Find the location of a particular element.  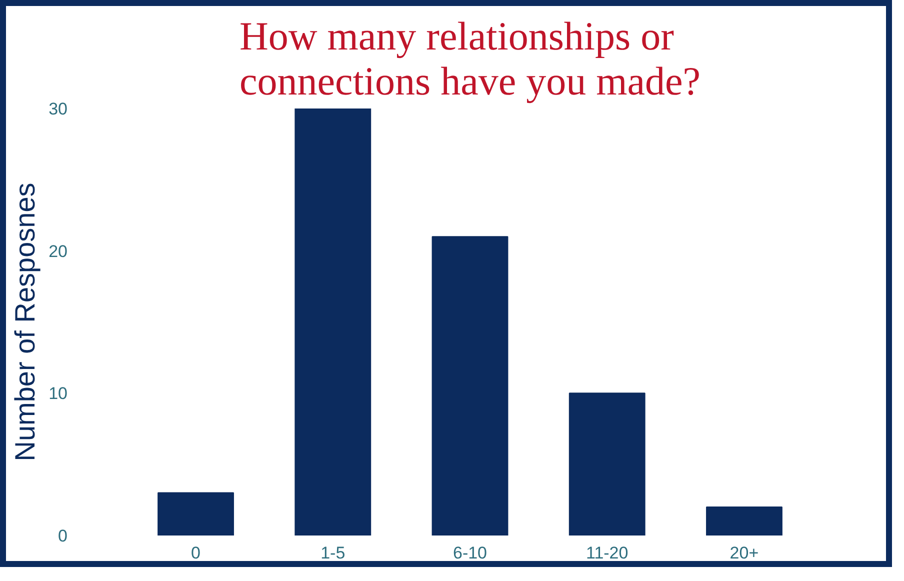

y-tick-label: 30 is located at coordinates (58, 109).